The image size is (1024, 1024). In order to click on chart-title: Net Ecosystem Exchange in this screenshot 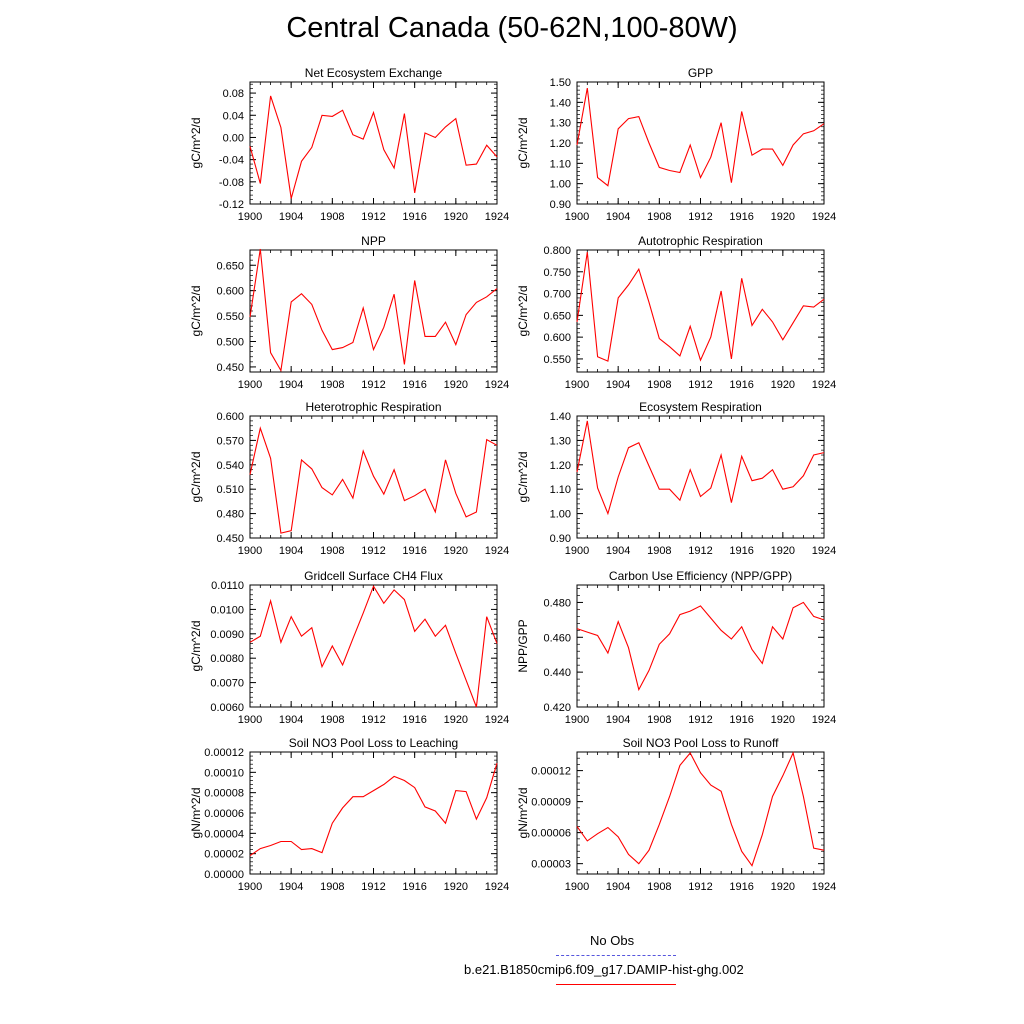, I will do `click(374, 73)`.